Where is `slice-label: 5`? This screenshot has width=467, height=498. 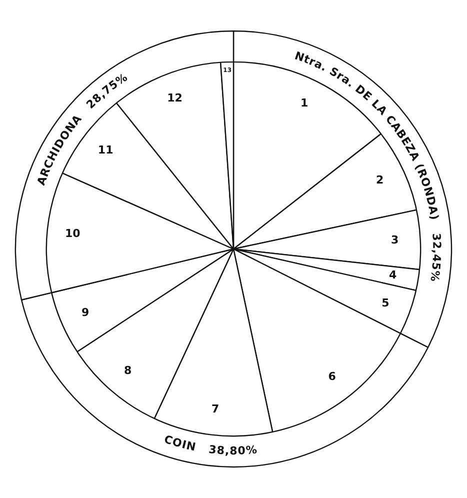
slice-label: 5 is located at coordinates (386, 303).